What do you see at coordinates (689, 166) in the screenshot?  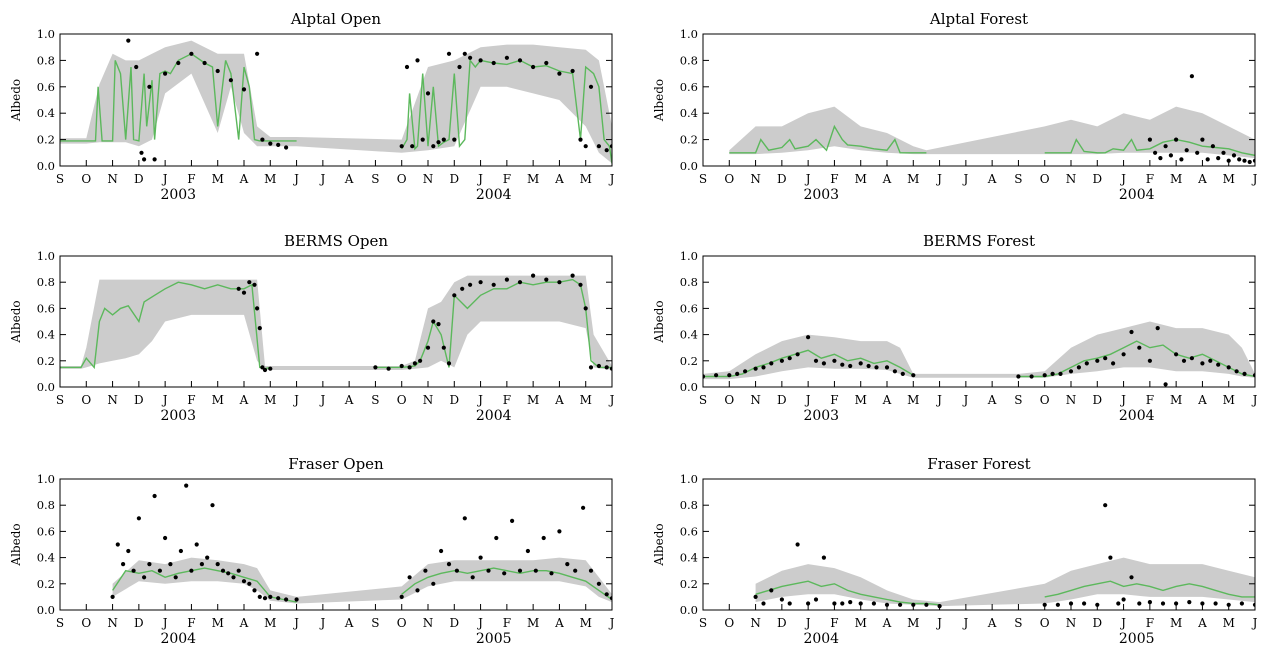 I see `y-tick-label: 0.0` at bounding box center [689, 166].